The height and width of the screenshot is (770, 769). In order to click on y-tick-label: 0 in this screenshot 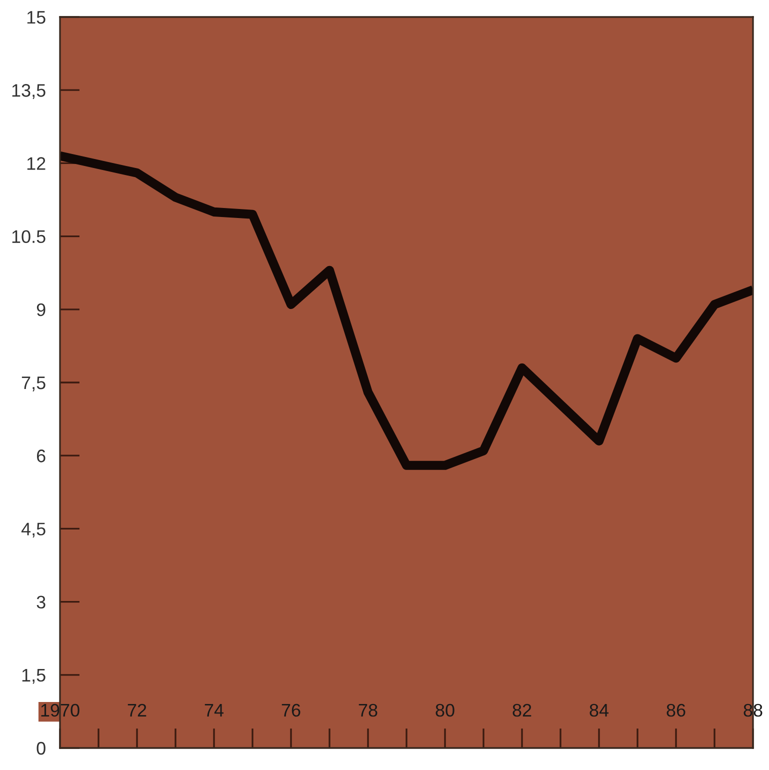, I will do `click(41, 748)`.